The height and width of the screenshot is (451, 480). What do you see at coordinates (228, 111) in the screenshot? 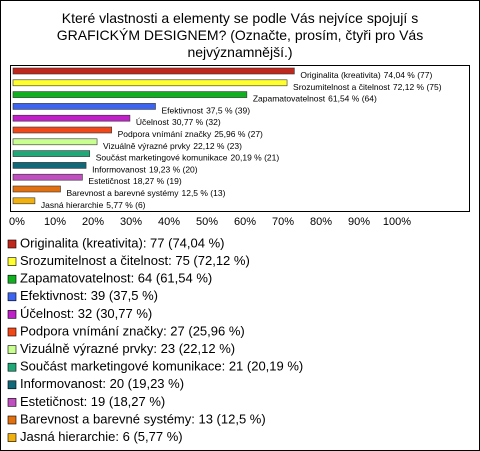
I see `value-label: 37,5 % (39)` at bounding box center [228, 111].